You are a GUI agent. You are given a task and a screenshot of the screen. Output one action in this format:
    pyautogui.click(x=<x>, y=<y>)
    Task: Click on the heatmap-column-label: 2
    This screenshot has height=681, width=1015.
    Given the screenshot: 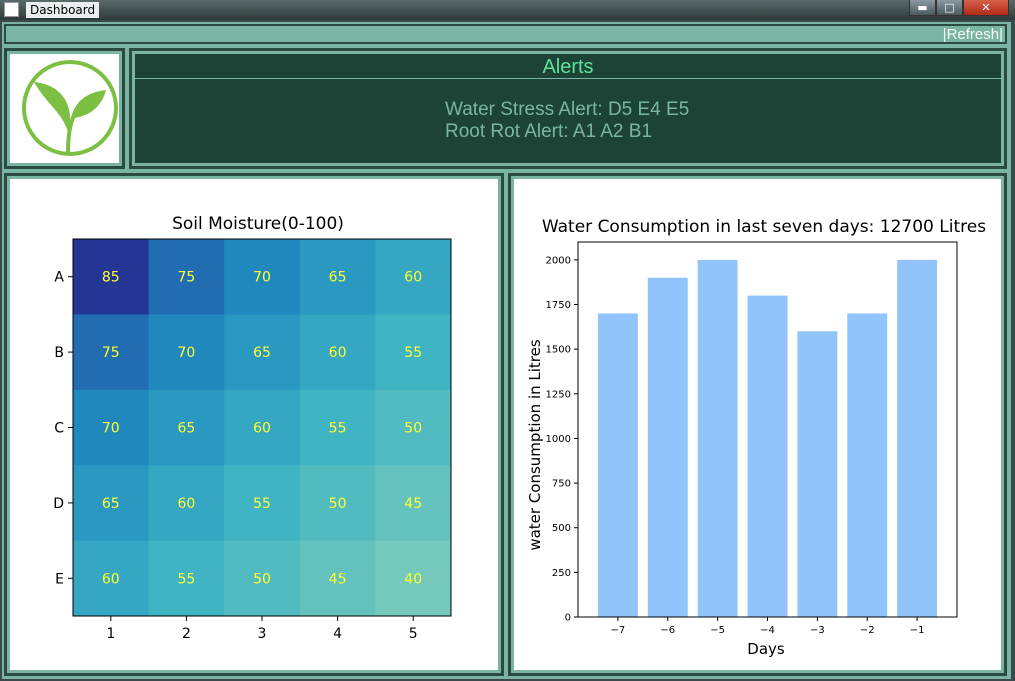 What is the action you would take?
    pyautogui.click(x=186, y=634)
    